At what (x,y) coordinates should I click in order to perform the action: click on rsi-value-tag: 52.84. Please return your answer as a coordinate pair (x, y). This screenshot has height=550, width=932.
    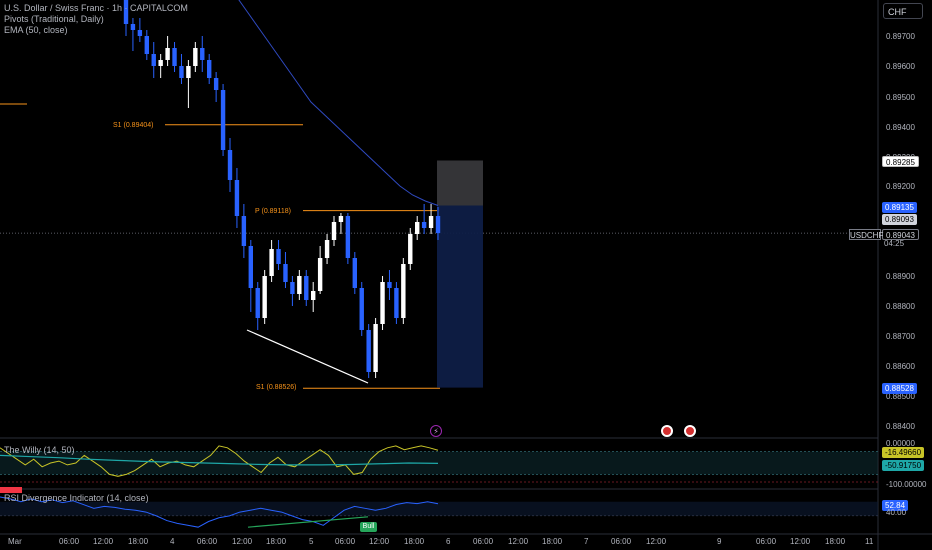
    Looking at the image, I should click on (895, 505).